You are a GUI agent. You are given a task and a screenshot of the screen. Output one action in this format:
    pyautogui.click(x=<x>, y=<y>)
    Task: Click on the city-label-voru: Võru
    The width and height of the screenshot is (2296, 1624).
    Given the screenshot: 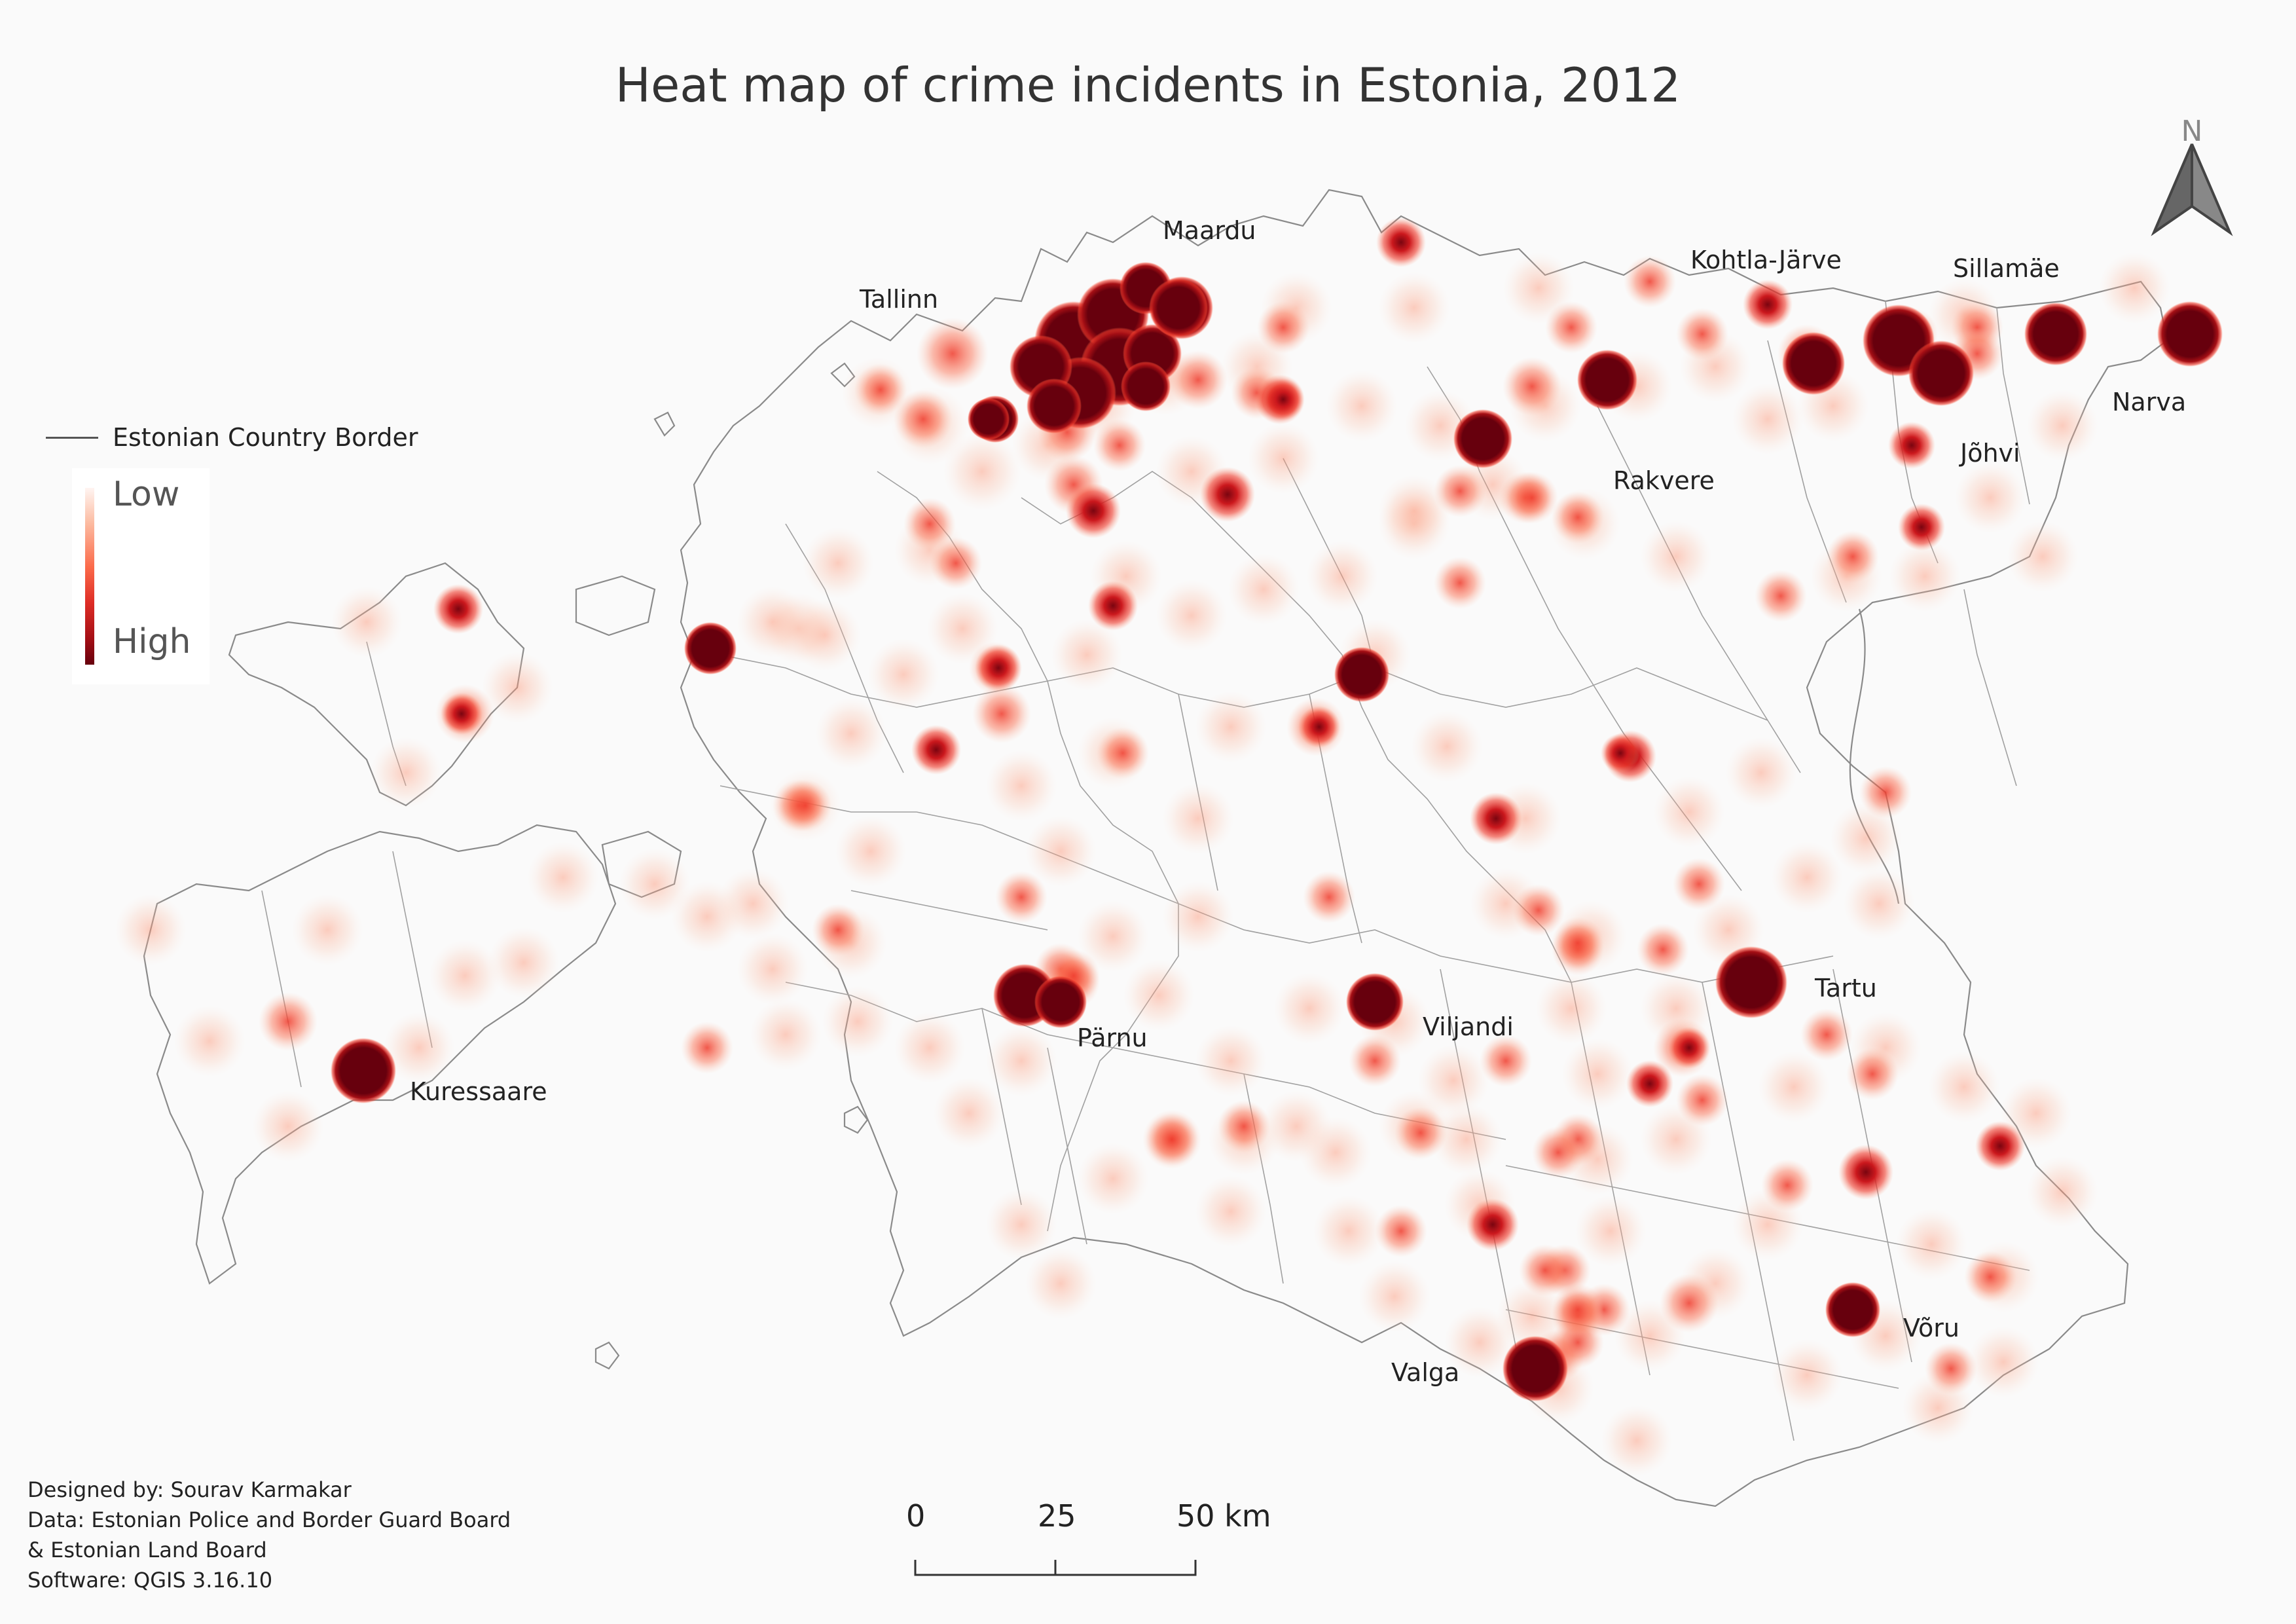 What is the action you would take?
    pyautogui.click(x=1931, y=1328)
    